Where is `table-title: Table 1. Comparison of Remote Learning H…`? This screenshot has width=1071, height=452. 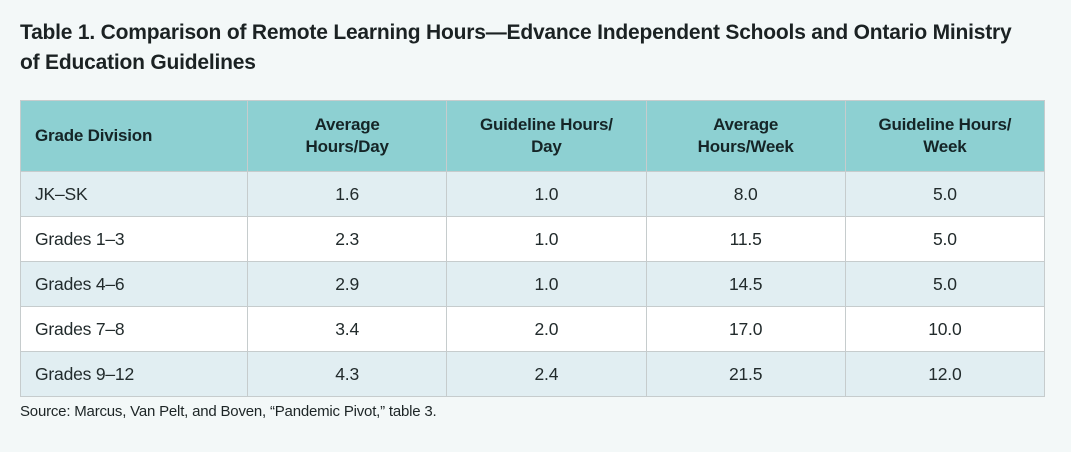 table-title: Table 1. Comparison of Remote Learning H… is located at coordinates (516, 47).